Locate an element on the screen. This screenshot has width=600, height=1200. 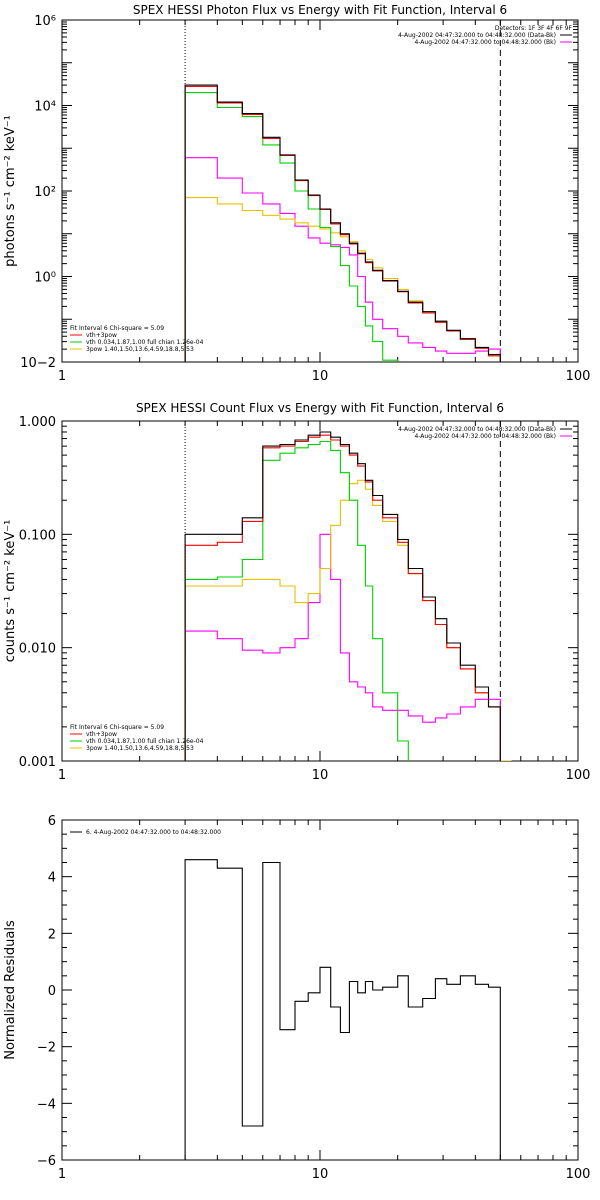
y-tick-label: −4 is located at coordinates (46, 1104).